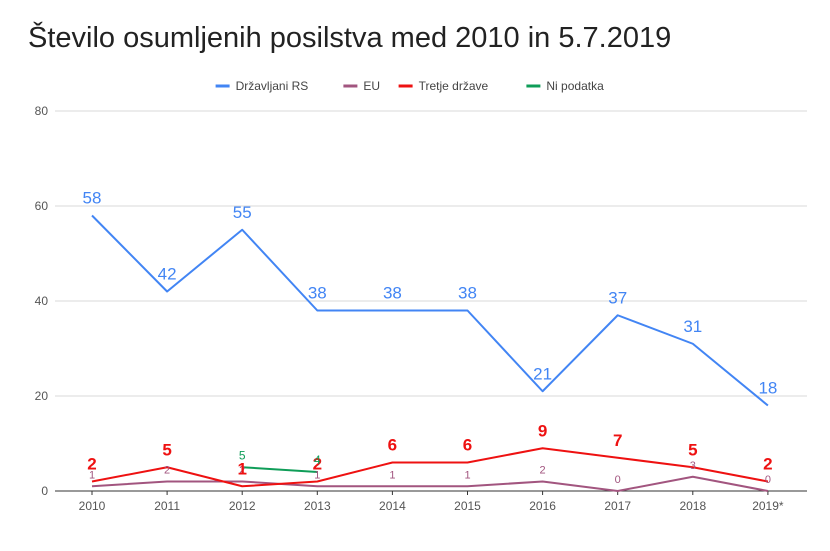 This screenshot has width=830, height=551. What do you see at coordinates (167, 274) in the screenshot?
I see `data-label: 42` at bounding box center [167, 274].